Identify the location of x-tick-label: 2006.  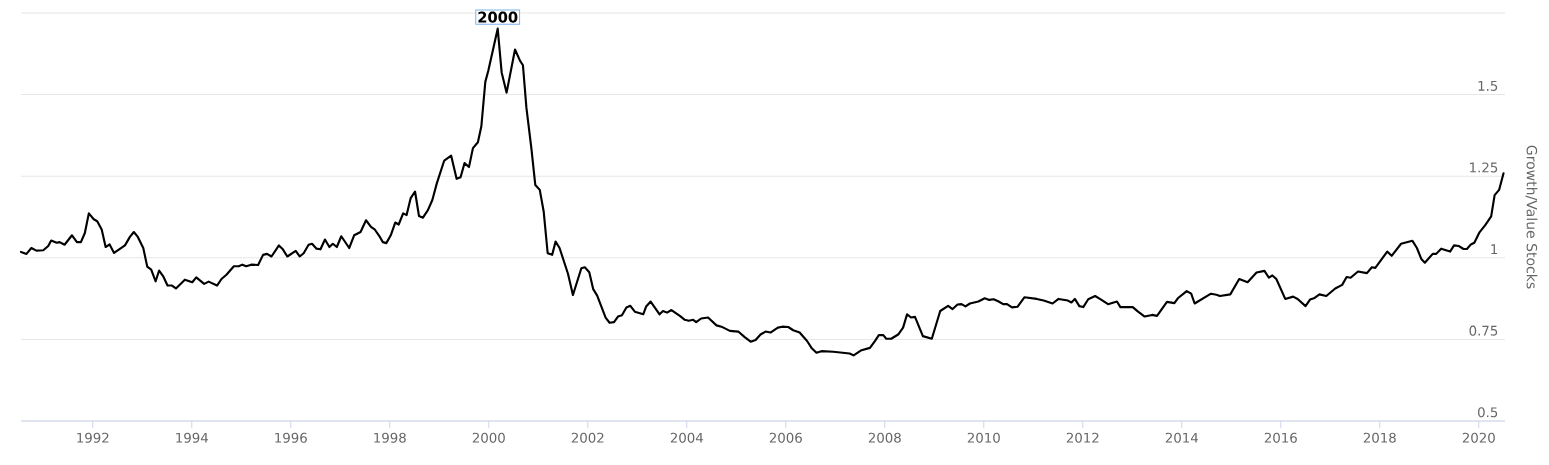
(785, 437).